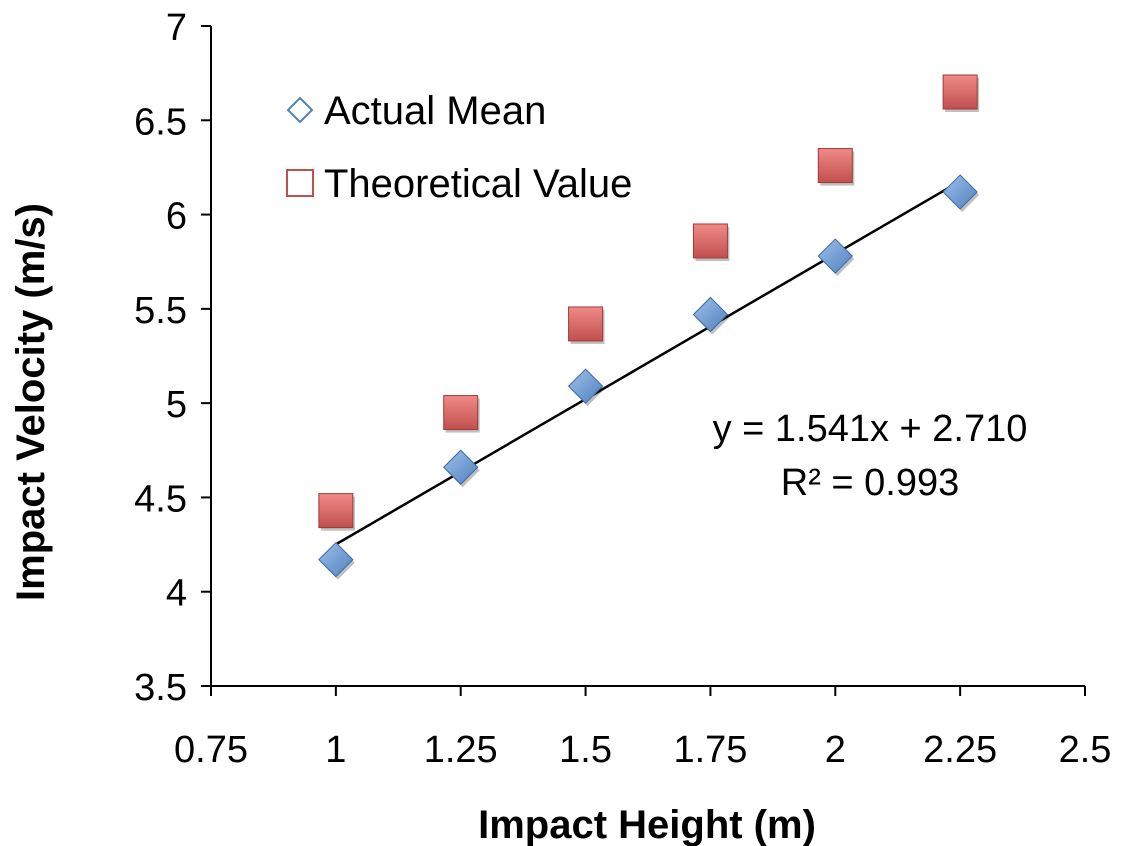  I want to click on x-tick-label: 1.25, so click(461, 750).